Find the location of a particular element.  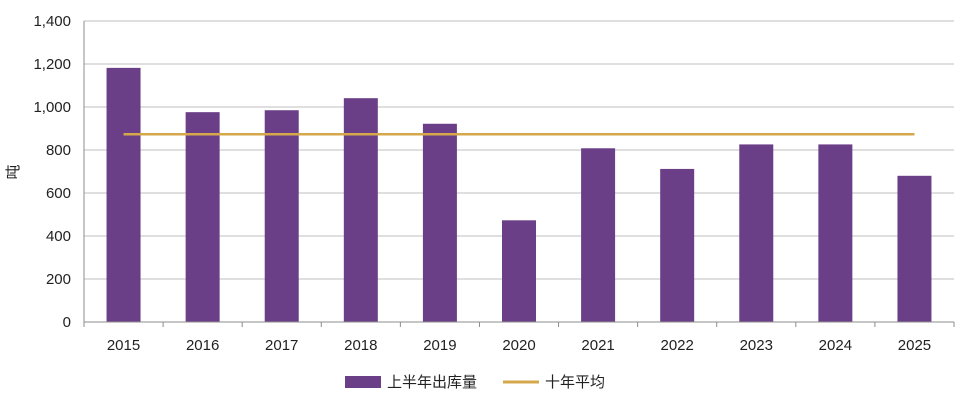

bar-2017 is located at coordinates (281, 216).